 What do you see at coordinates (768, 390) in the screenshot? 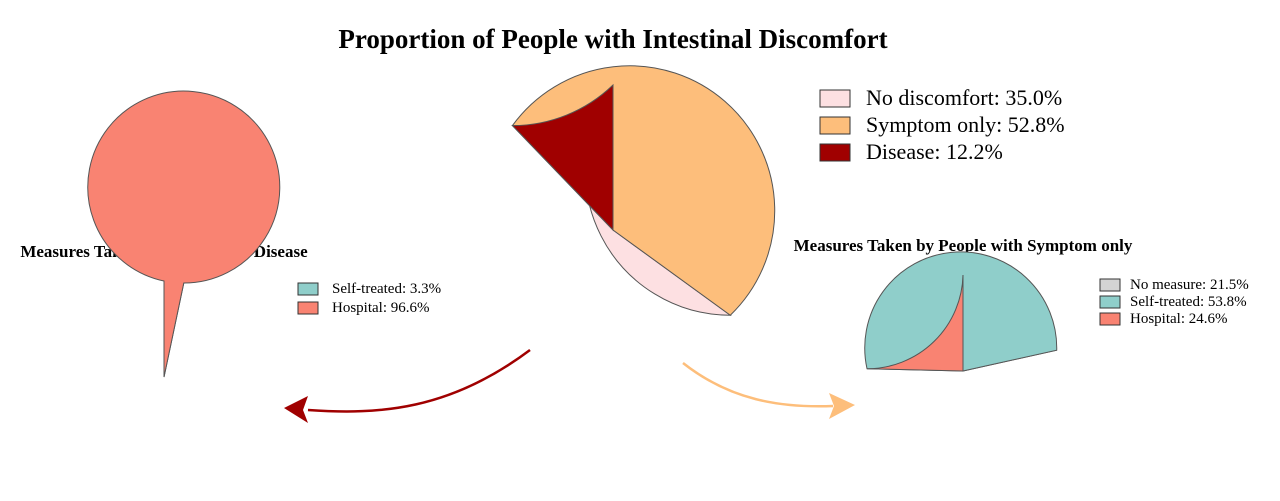
I see `symptom-connector-arrow` at bounding box center [768, 390].